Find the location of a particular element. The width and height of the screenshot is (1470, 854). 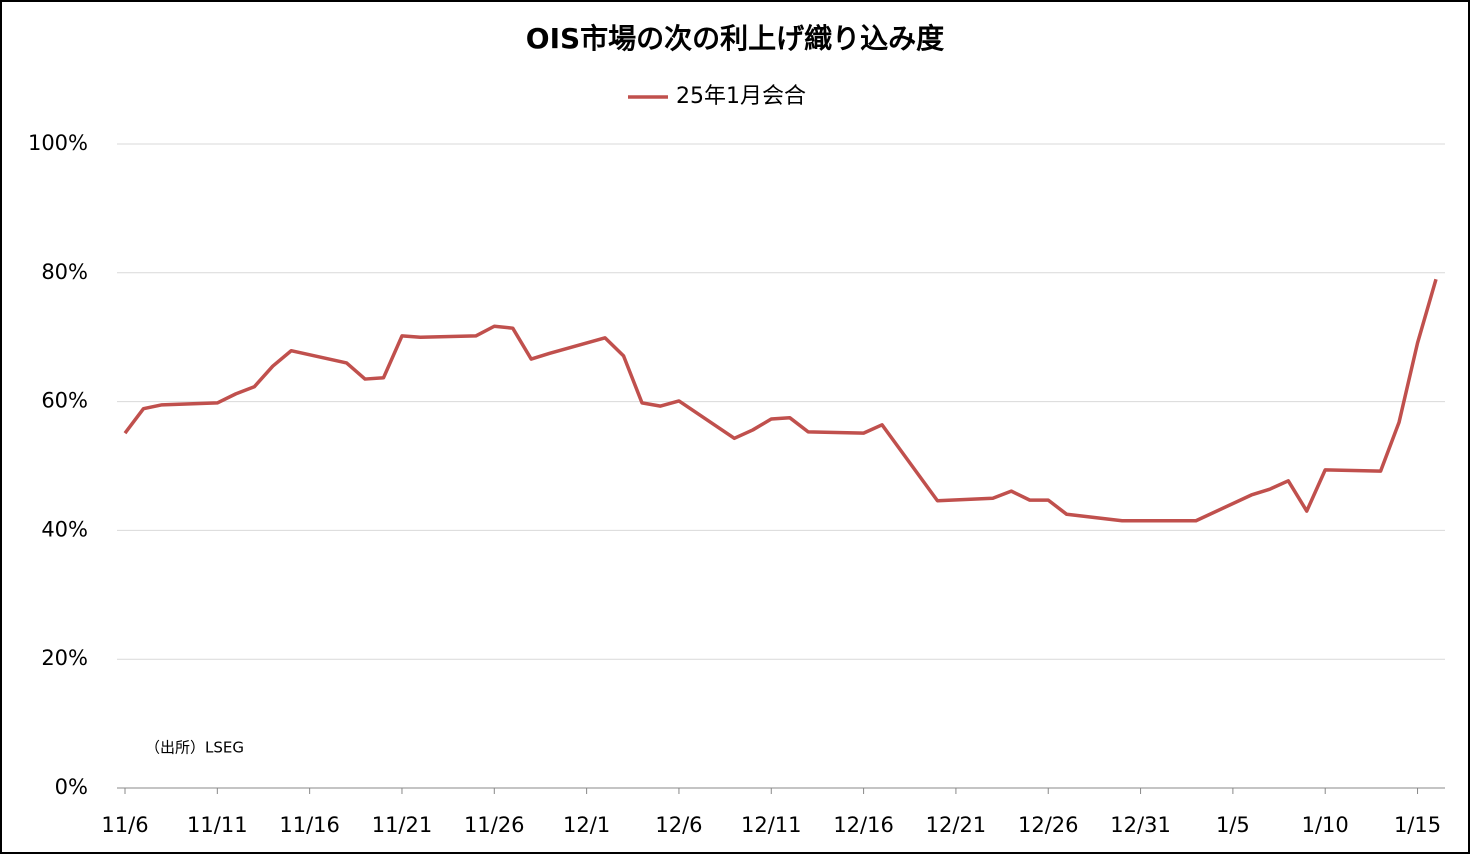

x-tick-label: 12/31 is located at coordinates (1140, 825).